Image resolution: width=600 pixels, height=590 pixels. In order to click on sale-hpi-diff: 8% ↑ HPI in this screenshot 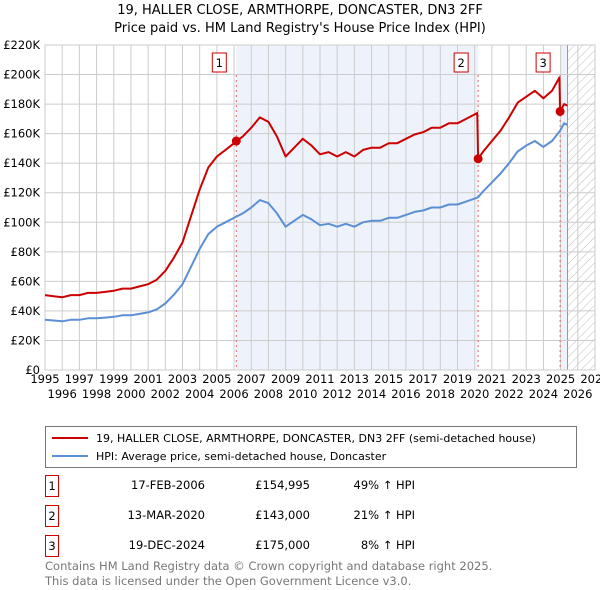, I will do `click(387, 545)`.